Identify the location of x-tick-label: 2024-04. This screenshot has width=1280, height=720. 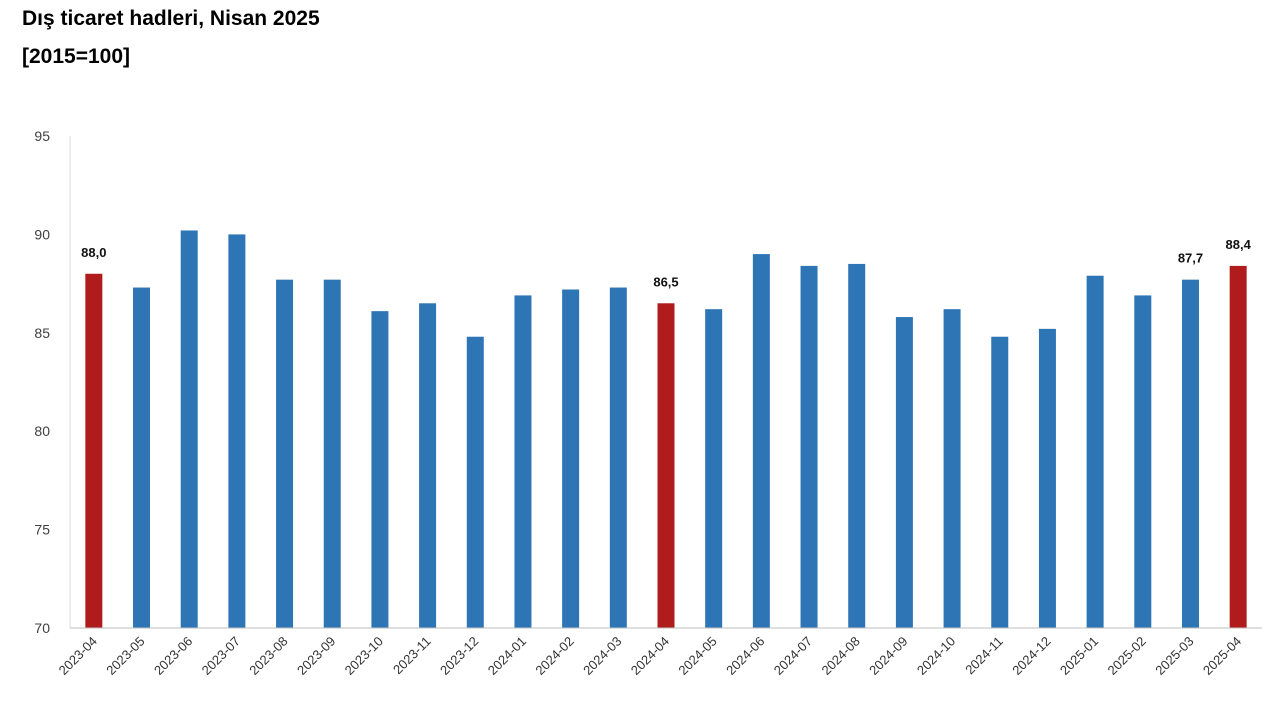
(650, 656).